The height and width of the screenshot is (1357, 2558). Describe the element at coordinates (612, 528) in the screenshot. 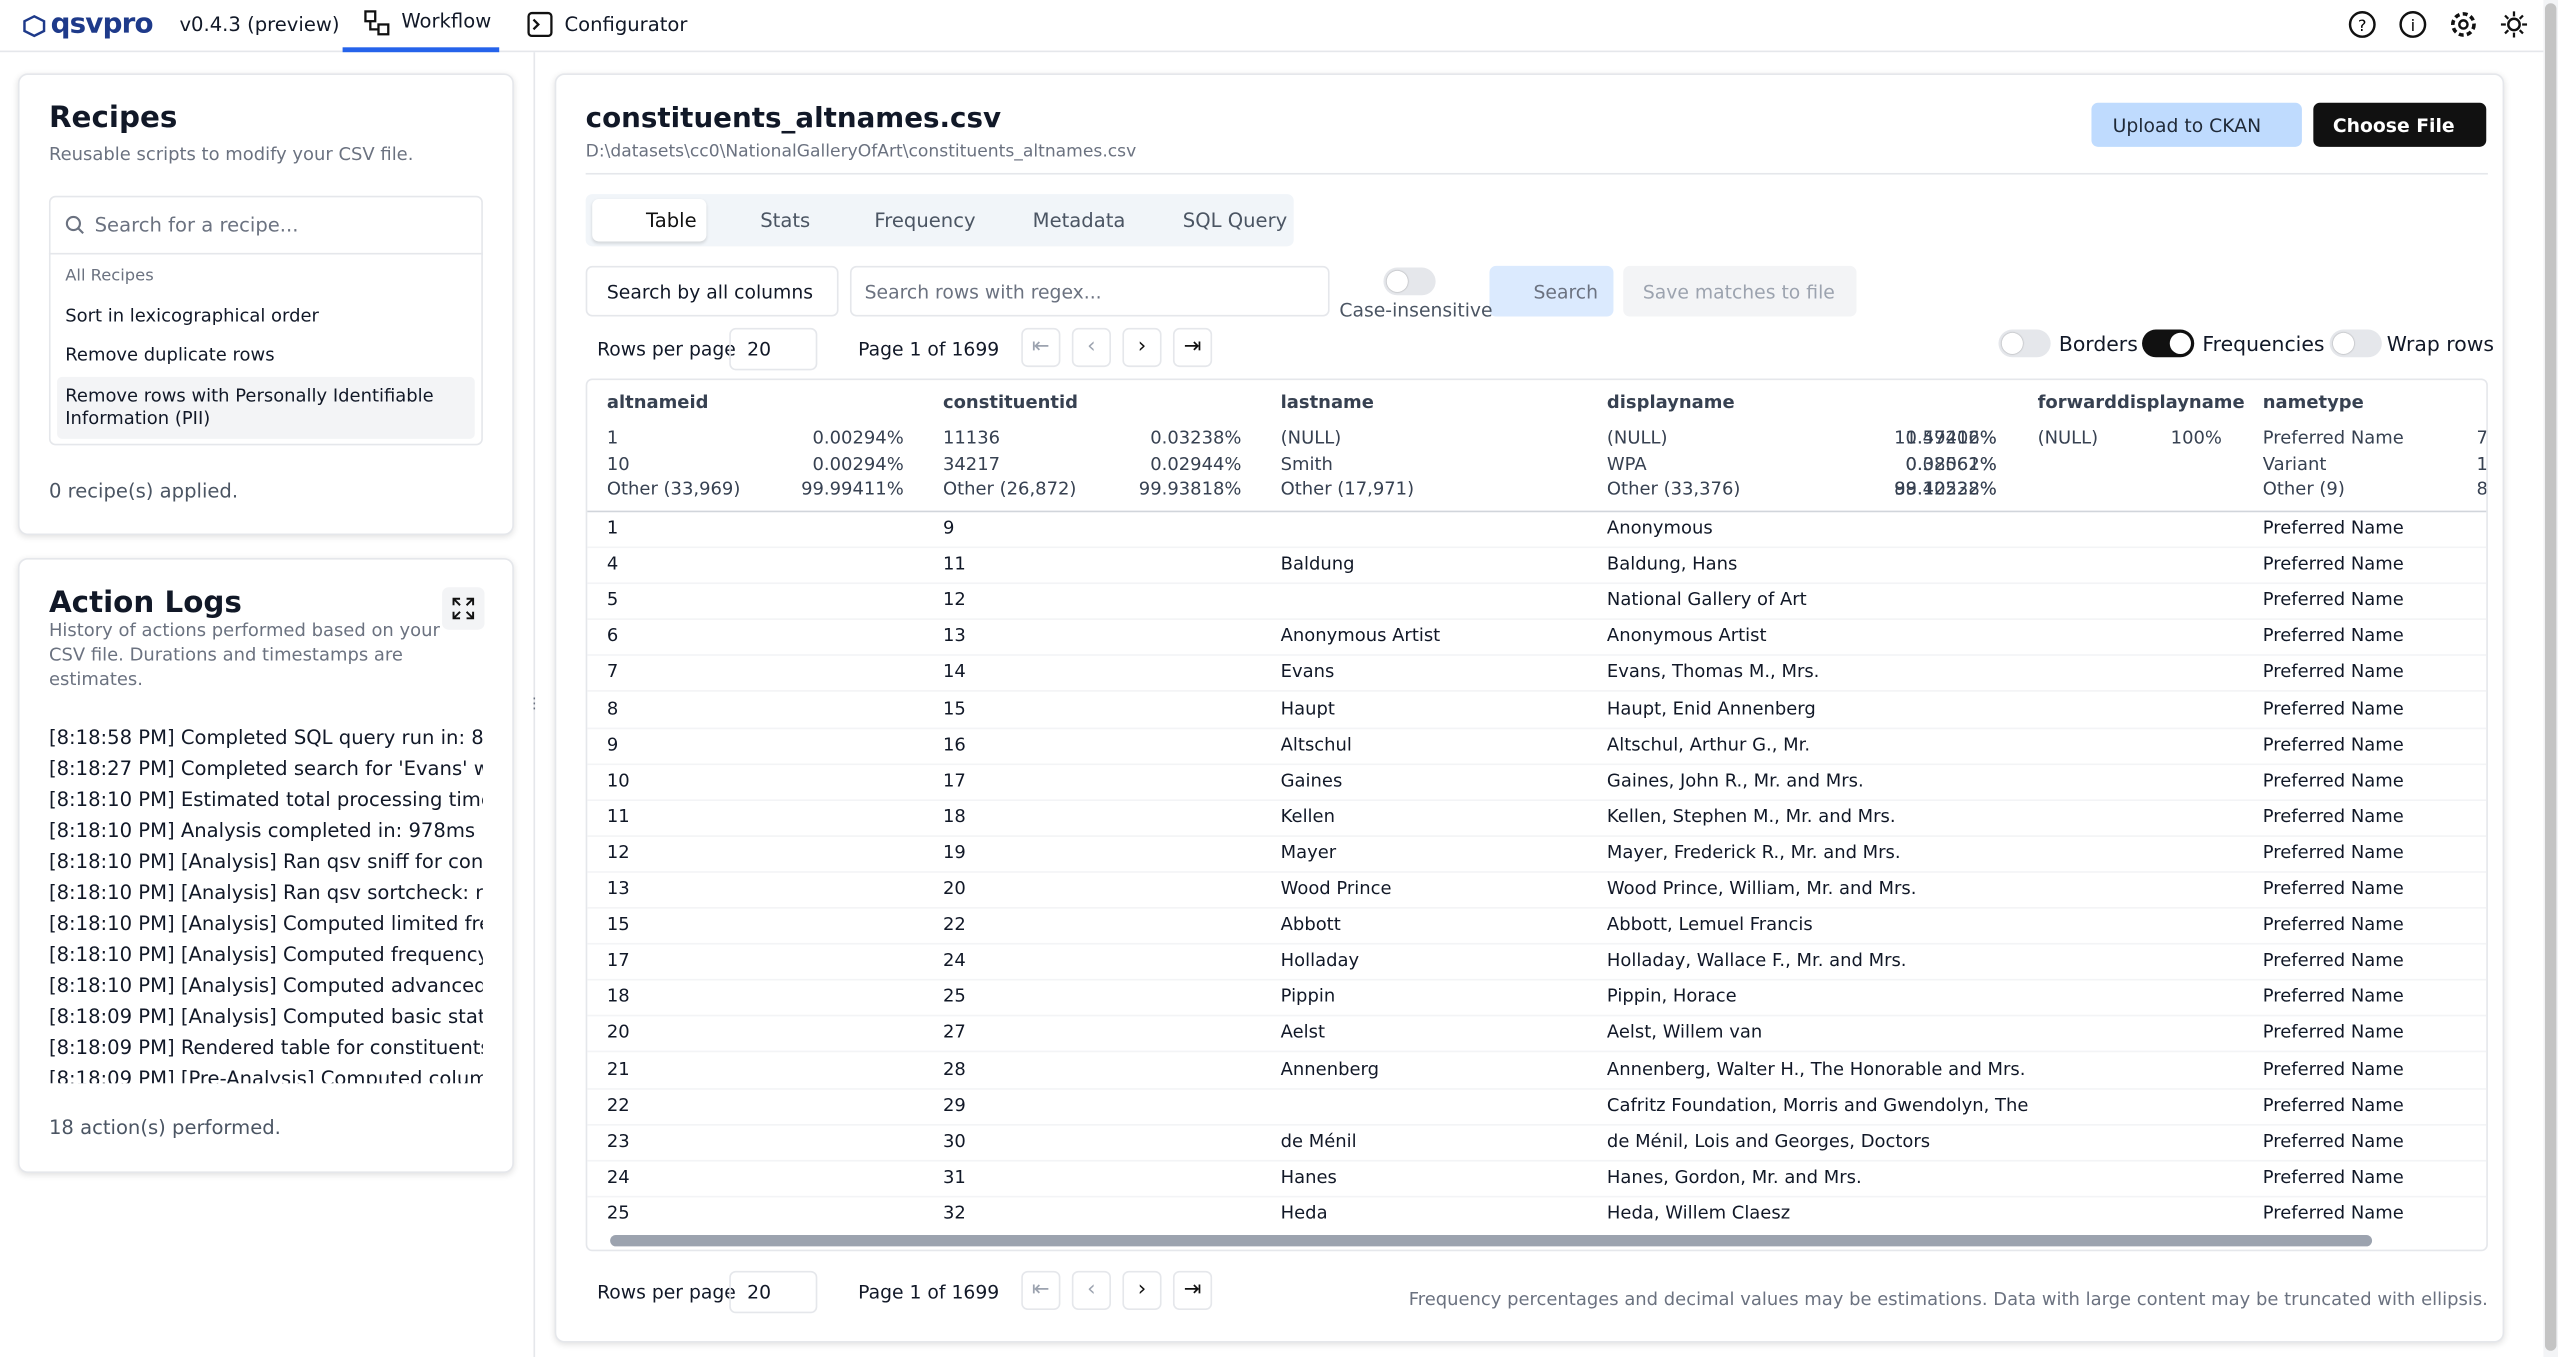

I see `cell: 1` at that location.